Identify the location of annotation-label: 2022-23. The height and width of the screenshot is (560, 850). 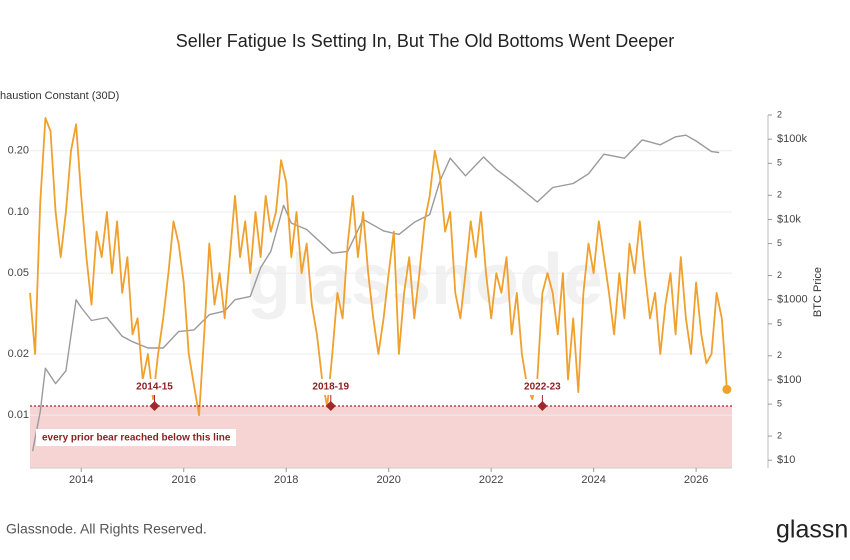
(542, 387).